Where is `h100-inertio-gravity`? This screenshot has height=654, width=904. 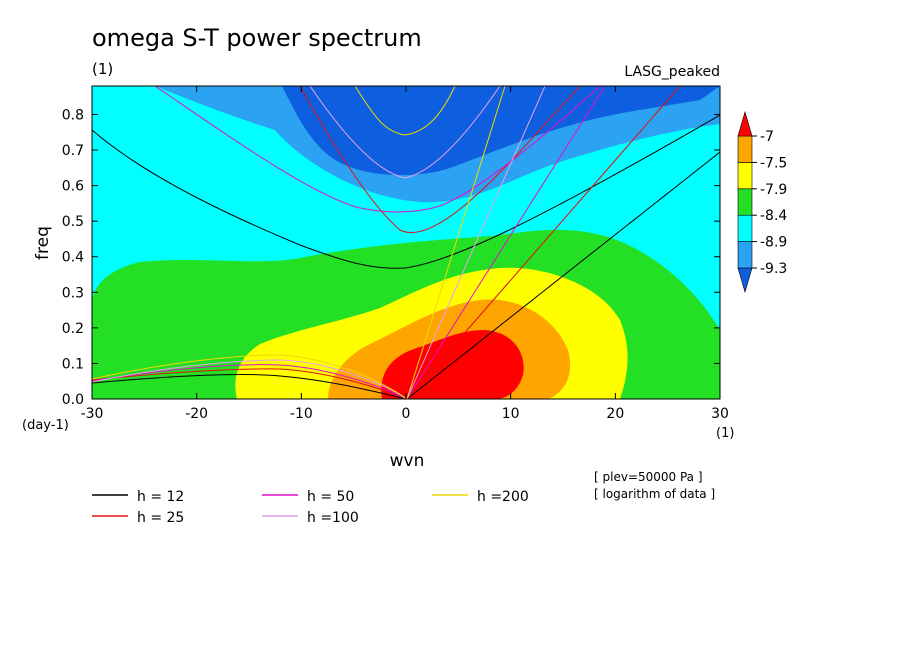
h100-inertio-gravity is located at coordinates (405, 132).